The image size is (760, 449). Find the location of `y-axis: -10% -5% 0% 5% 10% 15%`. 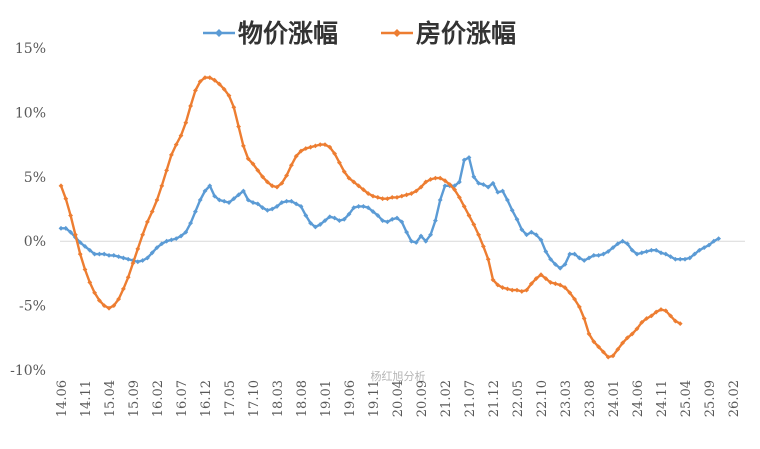

y-axis: -10% -5% 0% 5% 10% 15% is located at coordinates (28, 210).